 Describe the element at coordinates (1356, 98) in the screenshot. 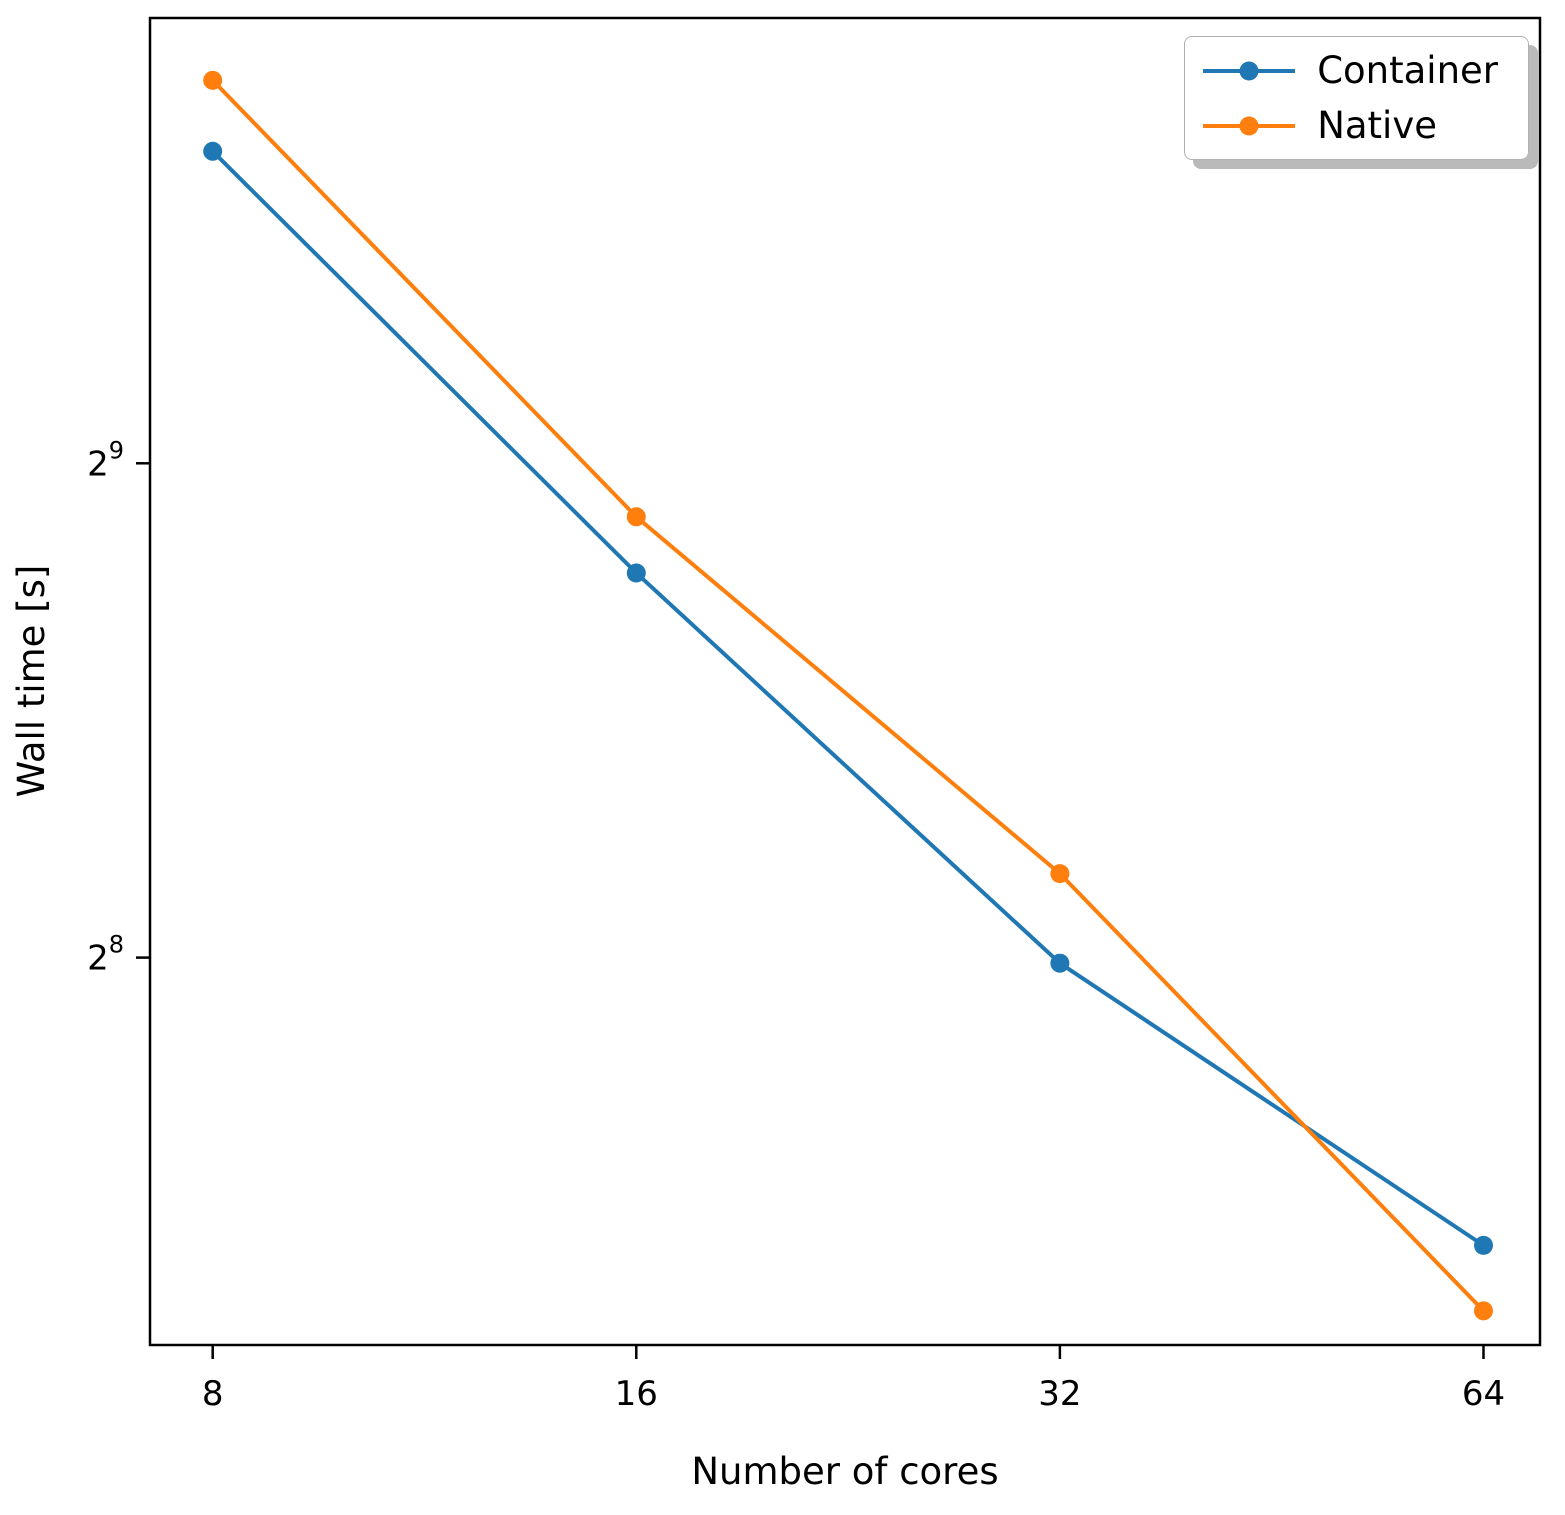

I see `legend: Container Native` at that location.